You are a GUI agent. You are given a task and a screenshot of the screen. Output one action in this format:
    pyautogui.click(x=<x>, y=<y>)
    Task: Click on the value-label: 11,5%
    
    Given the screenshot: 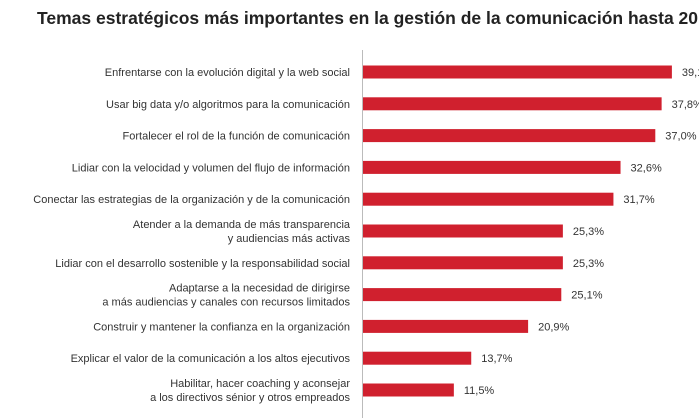 What is the action you would take?
    pyautogui.click(x=479, y=391)
    